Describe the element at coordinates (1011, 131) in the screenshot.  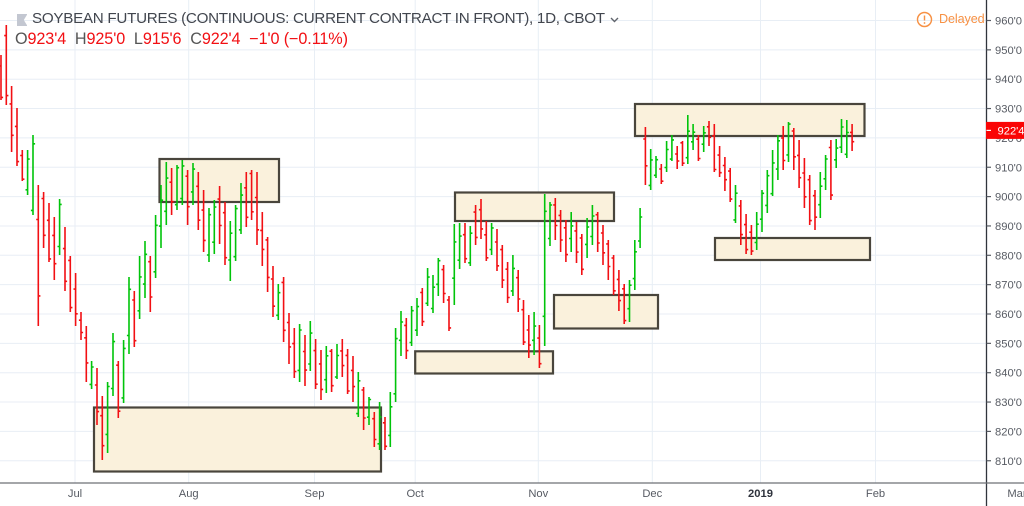
I see `svg-text: 922'4` at that location.